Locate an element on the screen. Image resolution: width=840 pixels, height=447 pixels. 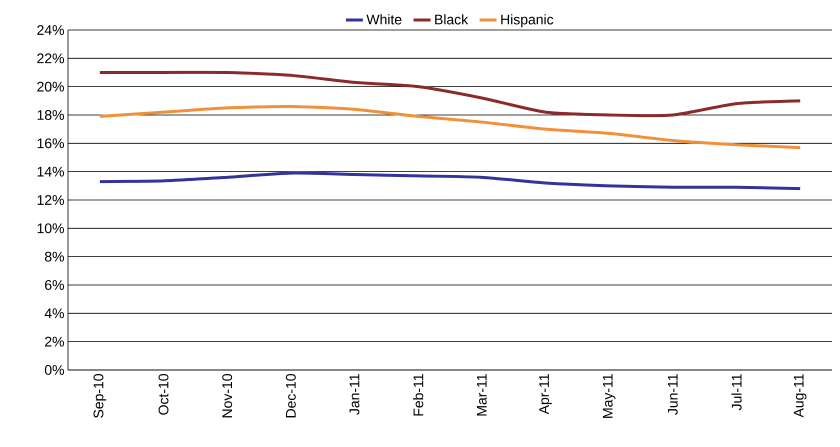
y-tick-label: 20% is located at coordinates (50, 87).